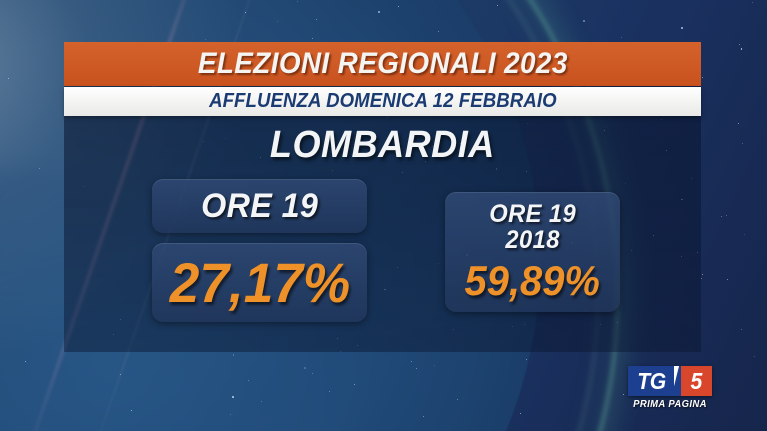 The height and width of the screenshot is (431, 767). I want to click on tg5-logo-five-block: 5, so click(696, 381).